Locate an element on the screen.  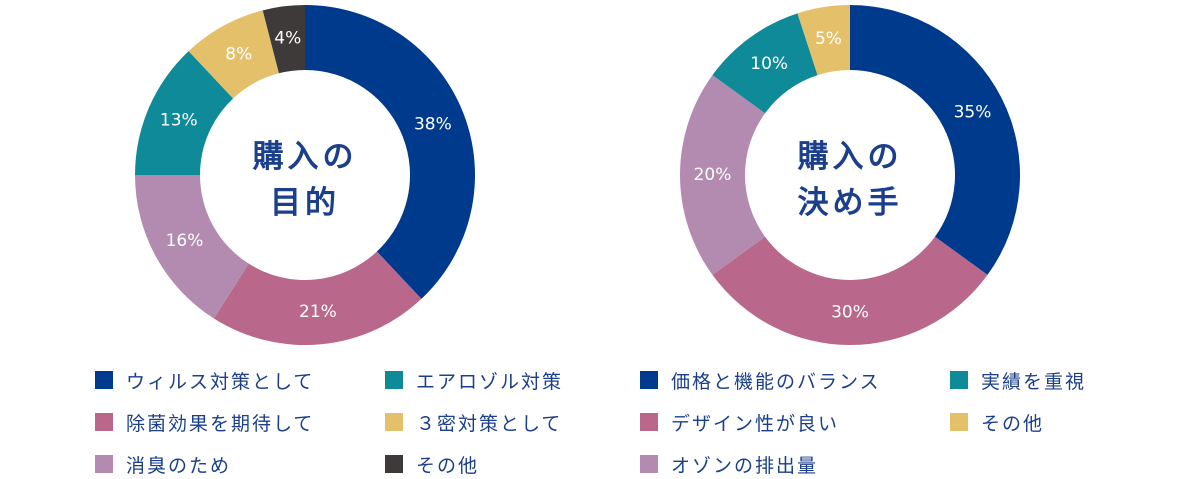
purpose-legend-label-0: ウィルス対策として is located at coordinates (220, 381).